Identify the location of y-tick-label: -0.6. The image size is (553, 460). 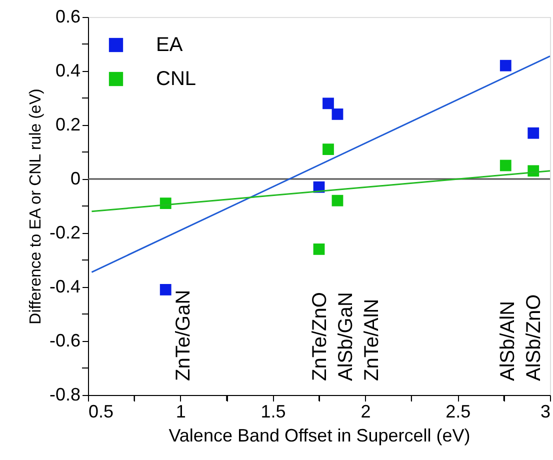
(64, 340).